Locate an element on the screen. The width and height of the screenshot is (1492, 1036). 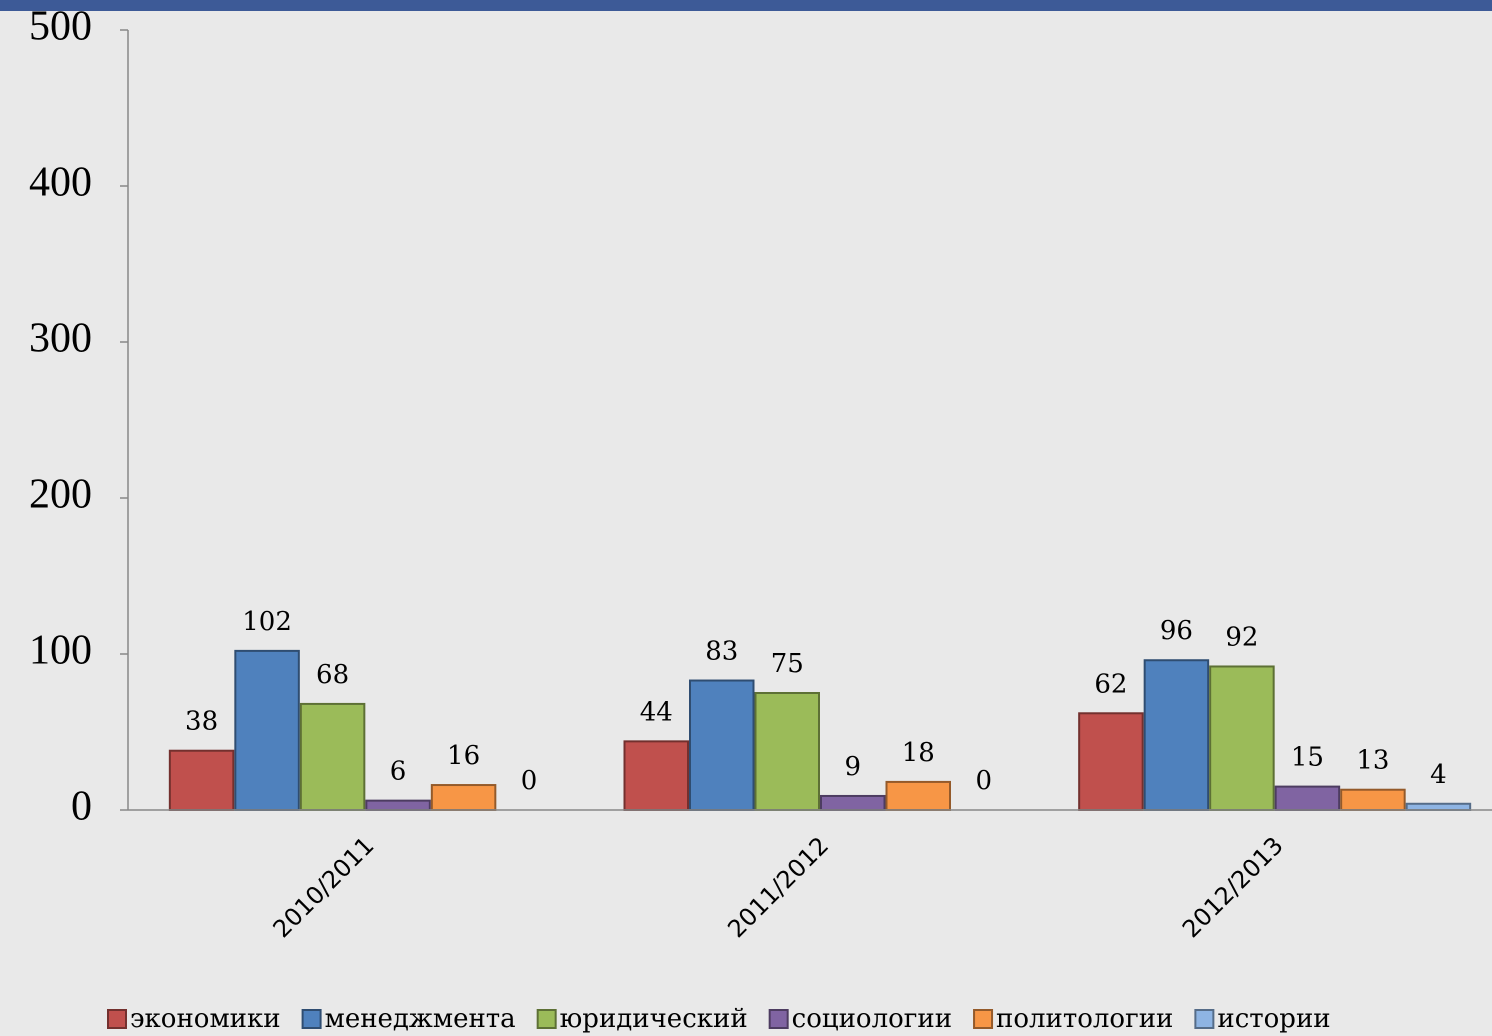
value-label: 92 is located at coordinates (1241, 637).